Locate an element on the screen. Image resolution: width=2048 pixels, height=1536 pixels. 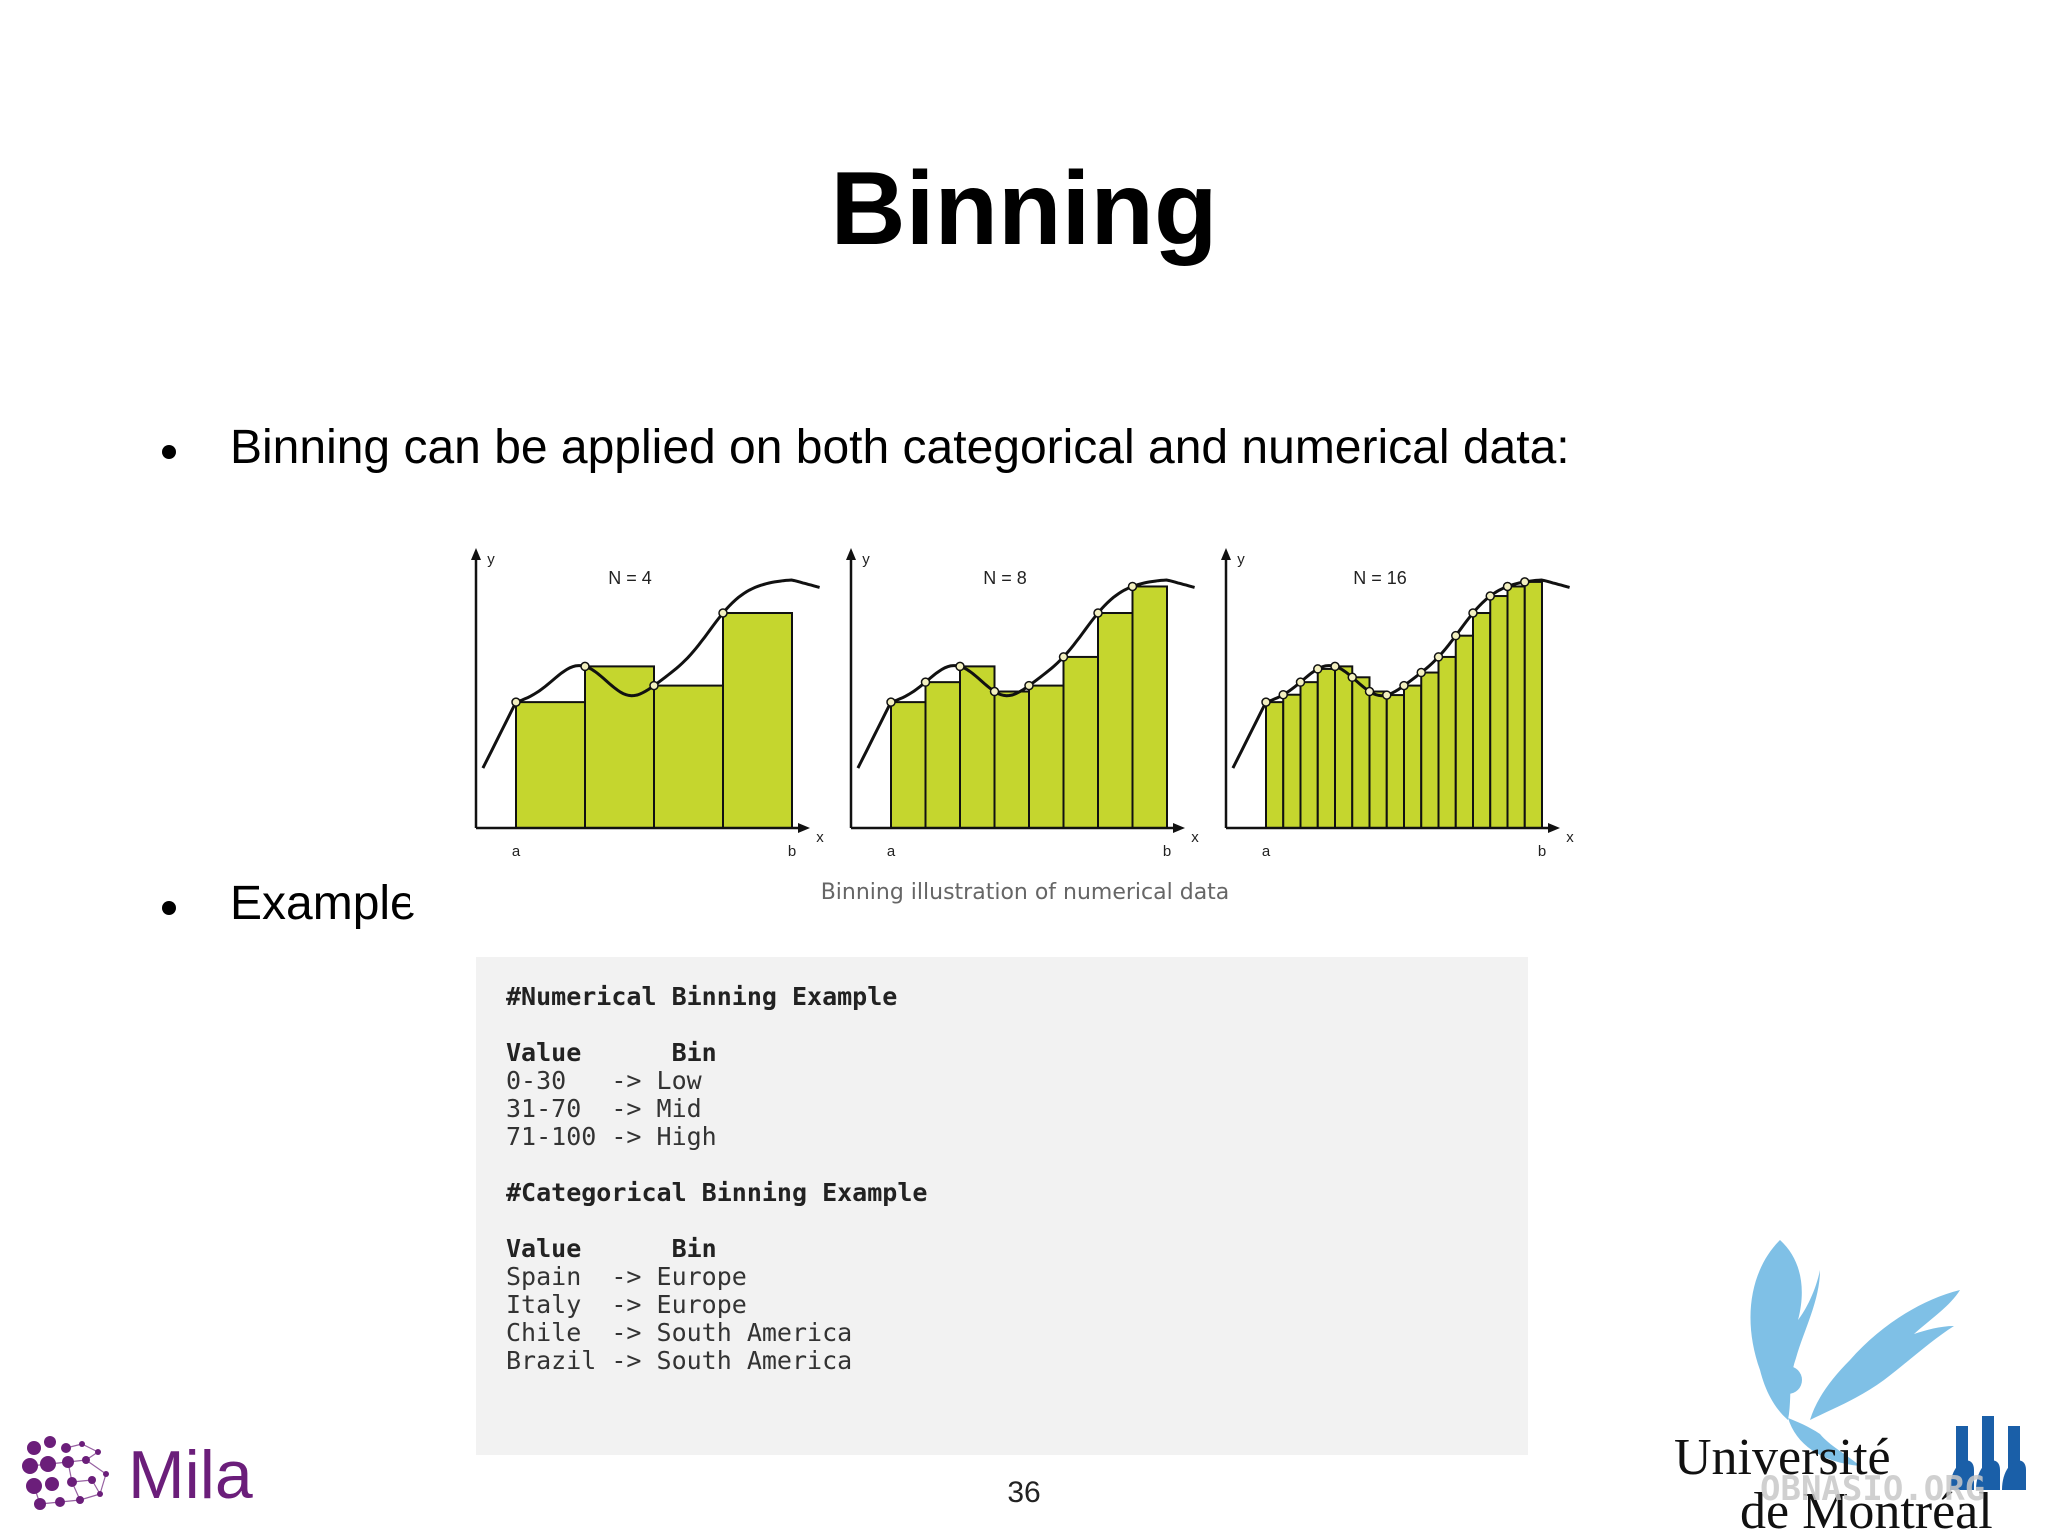
udem-logo: Université de Montréal OBNASIO.ORG is located at coordinates (1850, 1388).